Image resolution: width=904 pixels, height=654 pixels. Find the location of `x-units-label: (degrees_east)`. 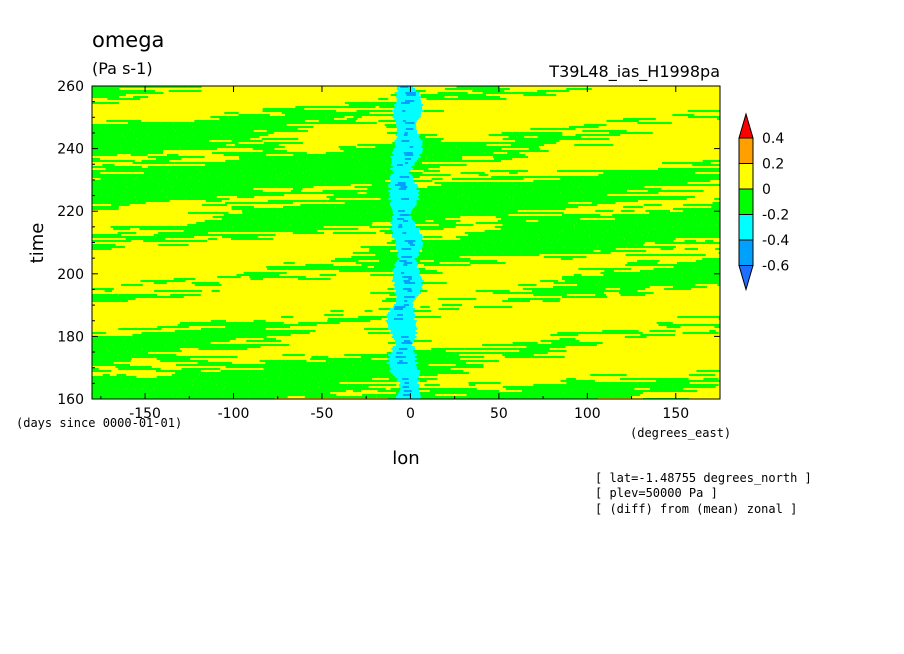

x-units-label: (degrees_east) is located at coordinates (680, 433).